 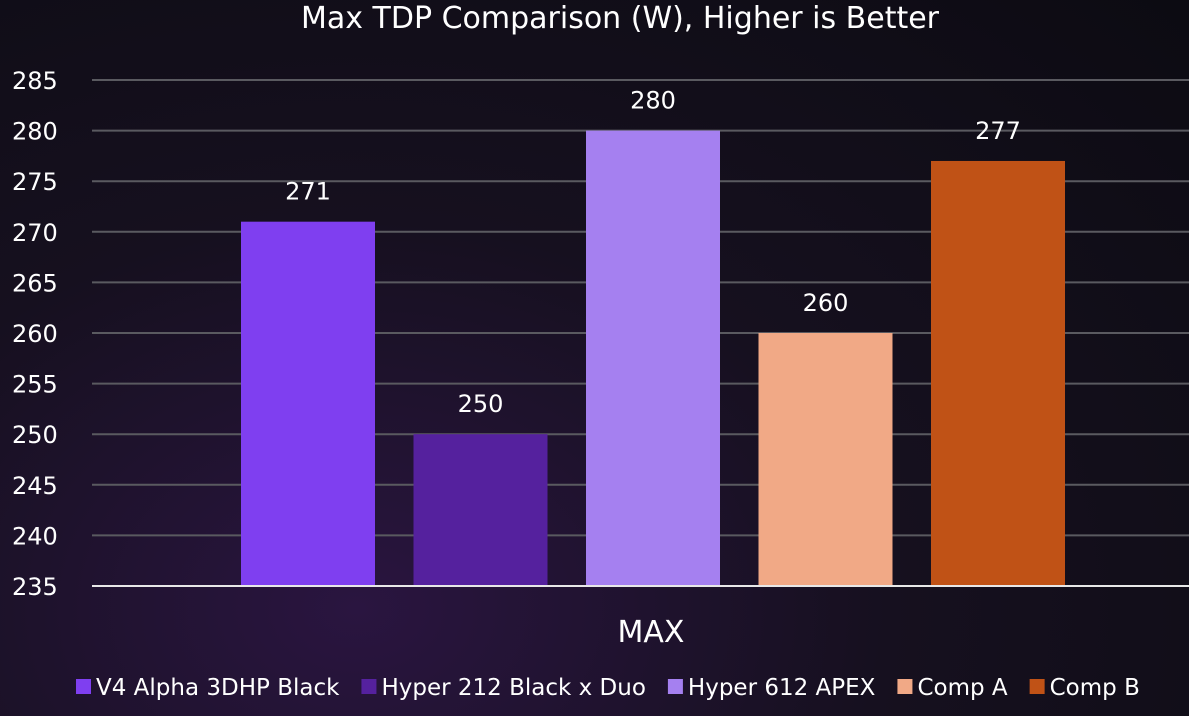 I want to click on y-tick-label: 245, so click(x=35, y=486).